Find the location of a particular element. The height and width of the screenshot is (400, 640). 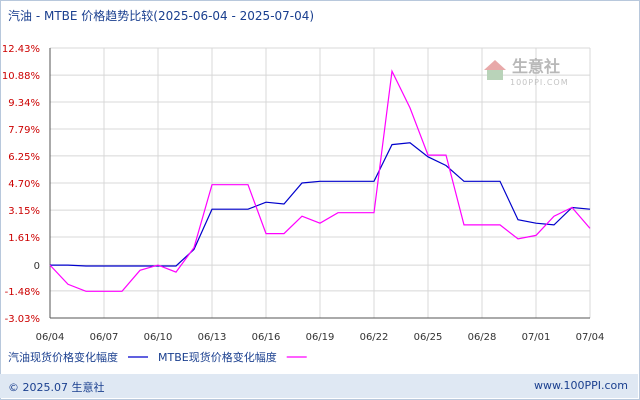

x-tick-label: 06/10 is located at coordinates (158, 337).